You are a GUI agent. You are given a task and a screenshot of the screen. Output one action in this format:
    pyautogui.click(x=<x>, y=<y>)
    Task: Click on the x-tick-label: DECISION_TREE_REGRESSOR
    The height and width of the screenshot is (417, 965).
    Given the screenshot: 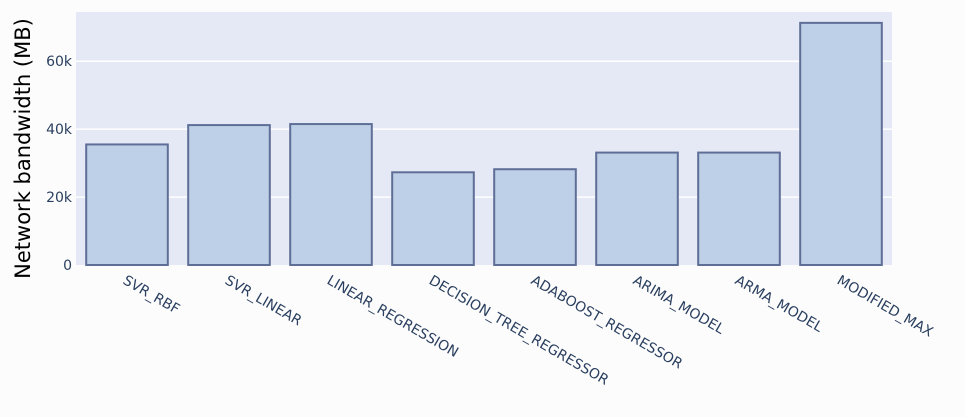 What is the action you would take?
    pyautogui.click(x=518, y=331)
    